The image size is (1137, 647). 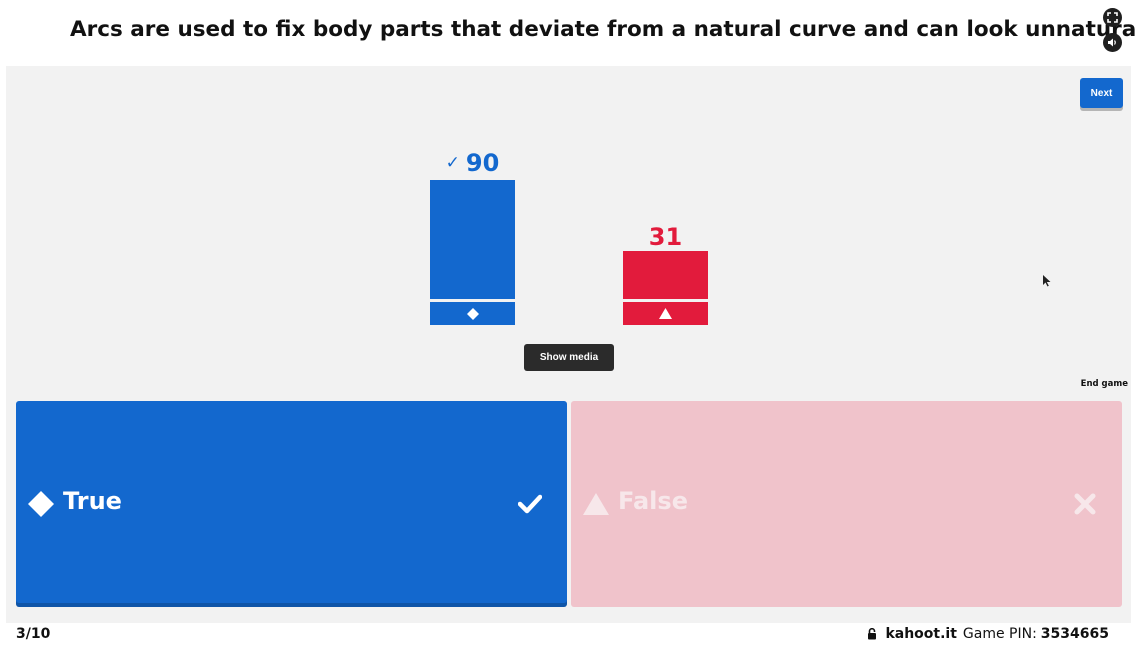 I want to click on game-info: kahoot.it Game PIN: 3534665, so click(x=988, y=634).